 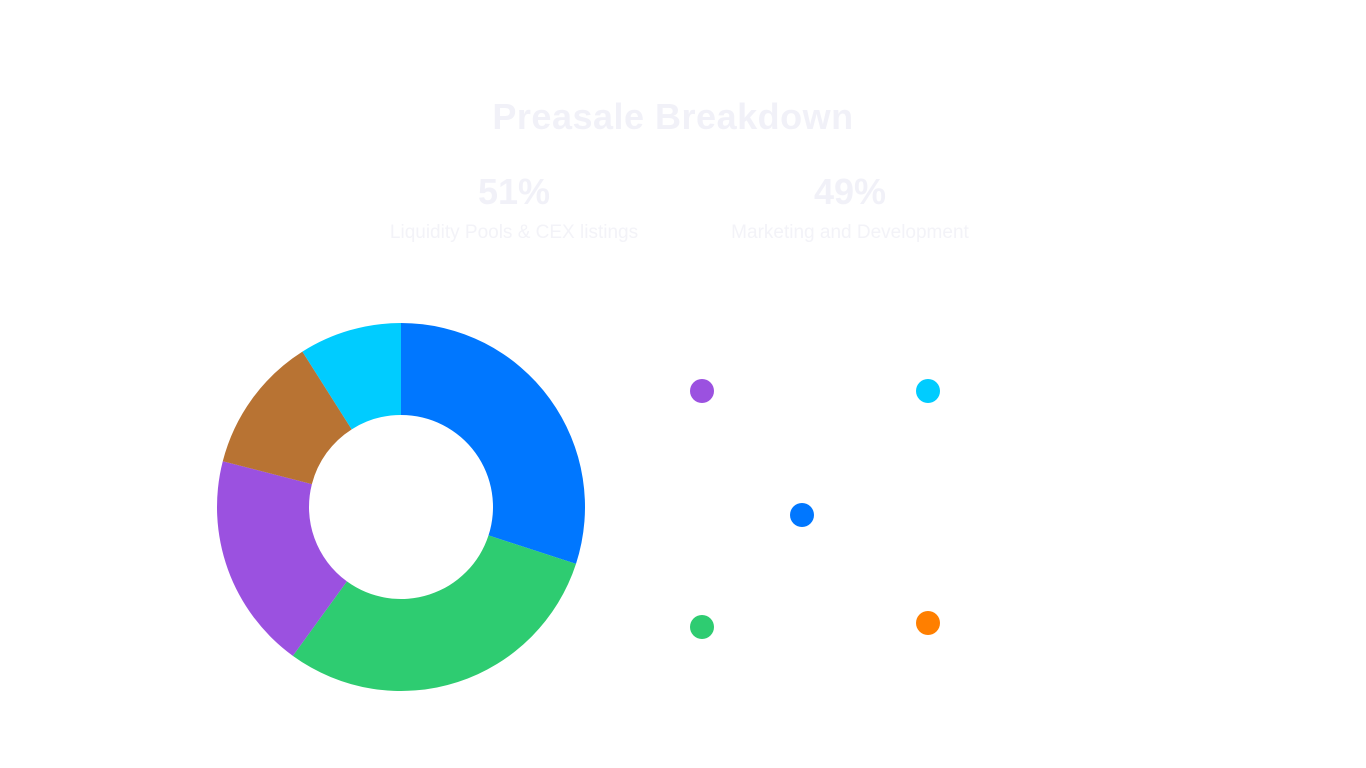 I want to click on page-title: Preasale Breakdown, so click(x=673, y=116).